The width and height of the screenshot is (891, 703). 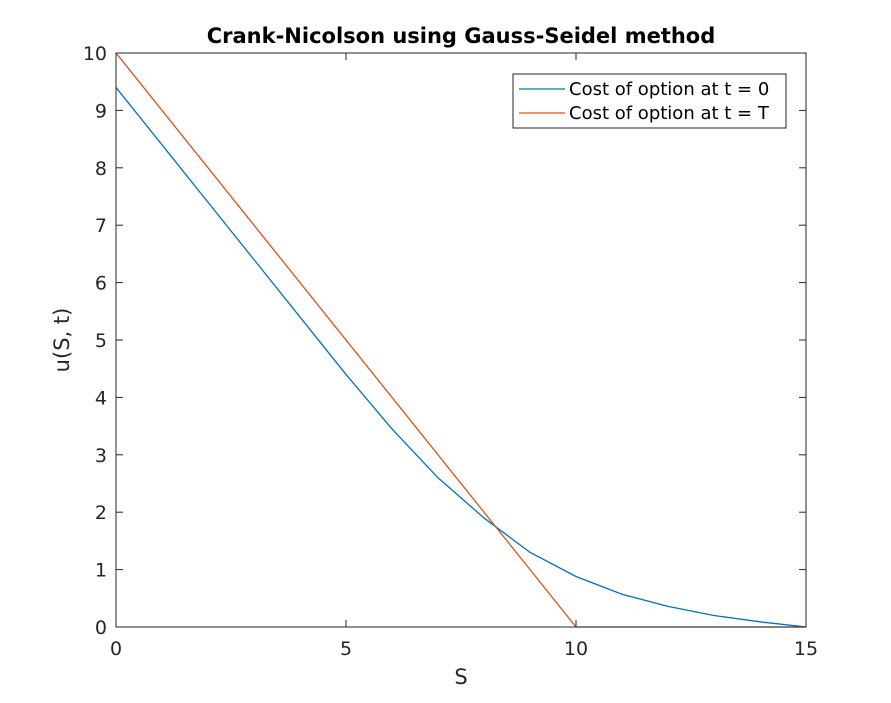 What do you see at coordinates (101, 111) in the screenshot?
I see `y-tick-label: 9` at bounding box center [101, 111].